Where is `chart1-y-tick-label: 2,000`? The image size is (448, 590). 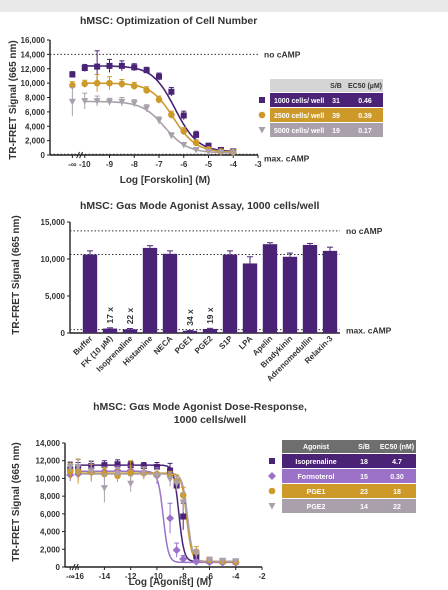
chart1-y-tick-label: 2,000 is located at coordinates (35, 141).